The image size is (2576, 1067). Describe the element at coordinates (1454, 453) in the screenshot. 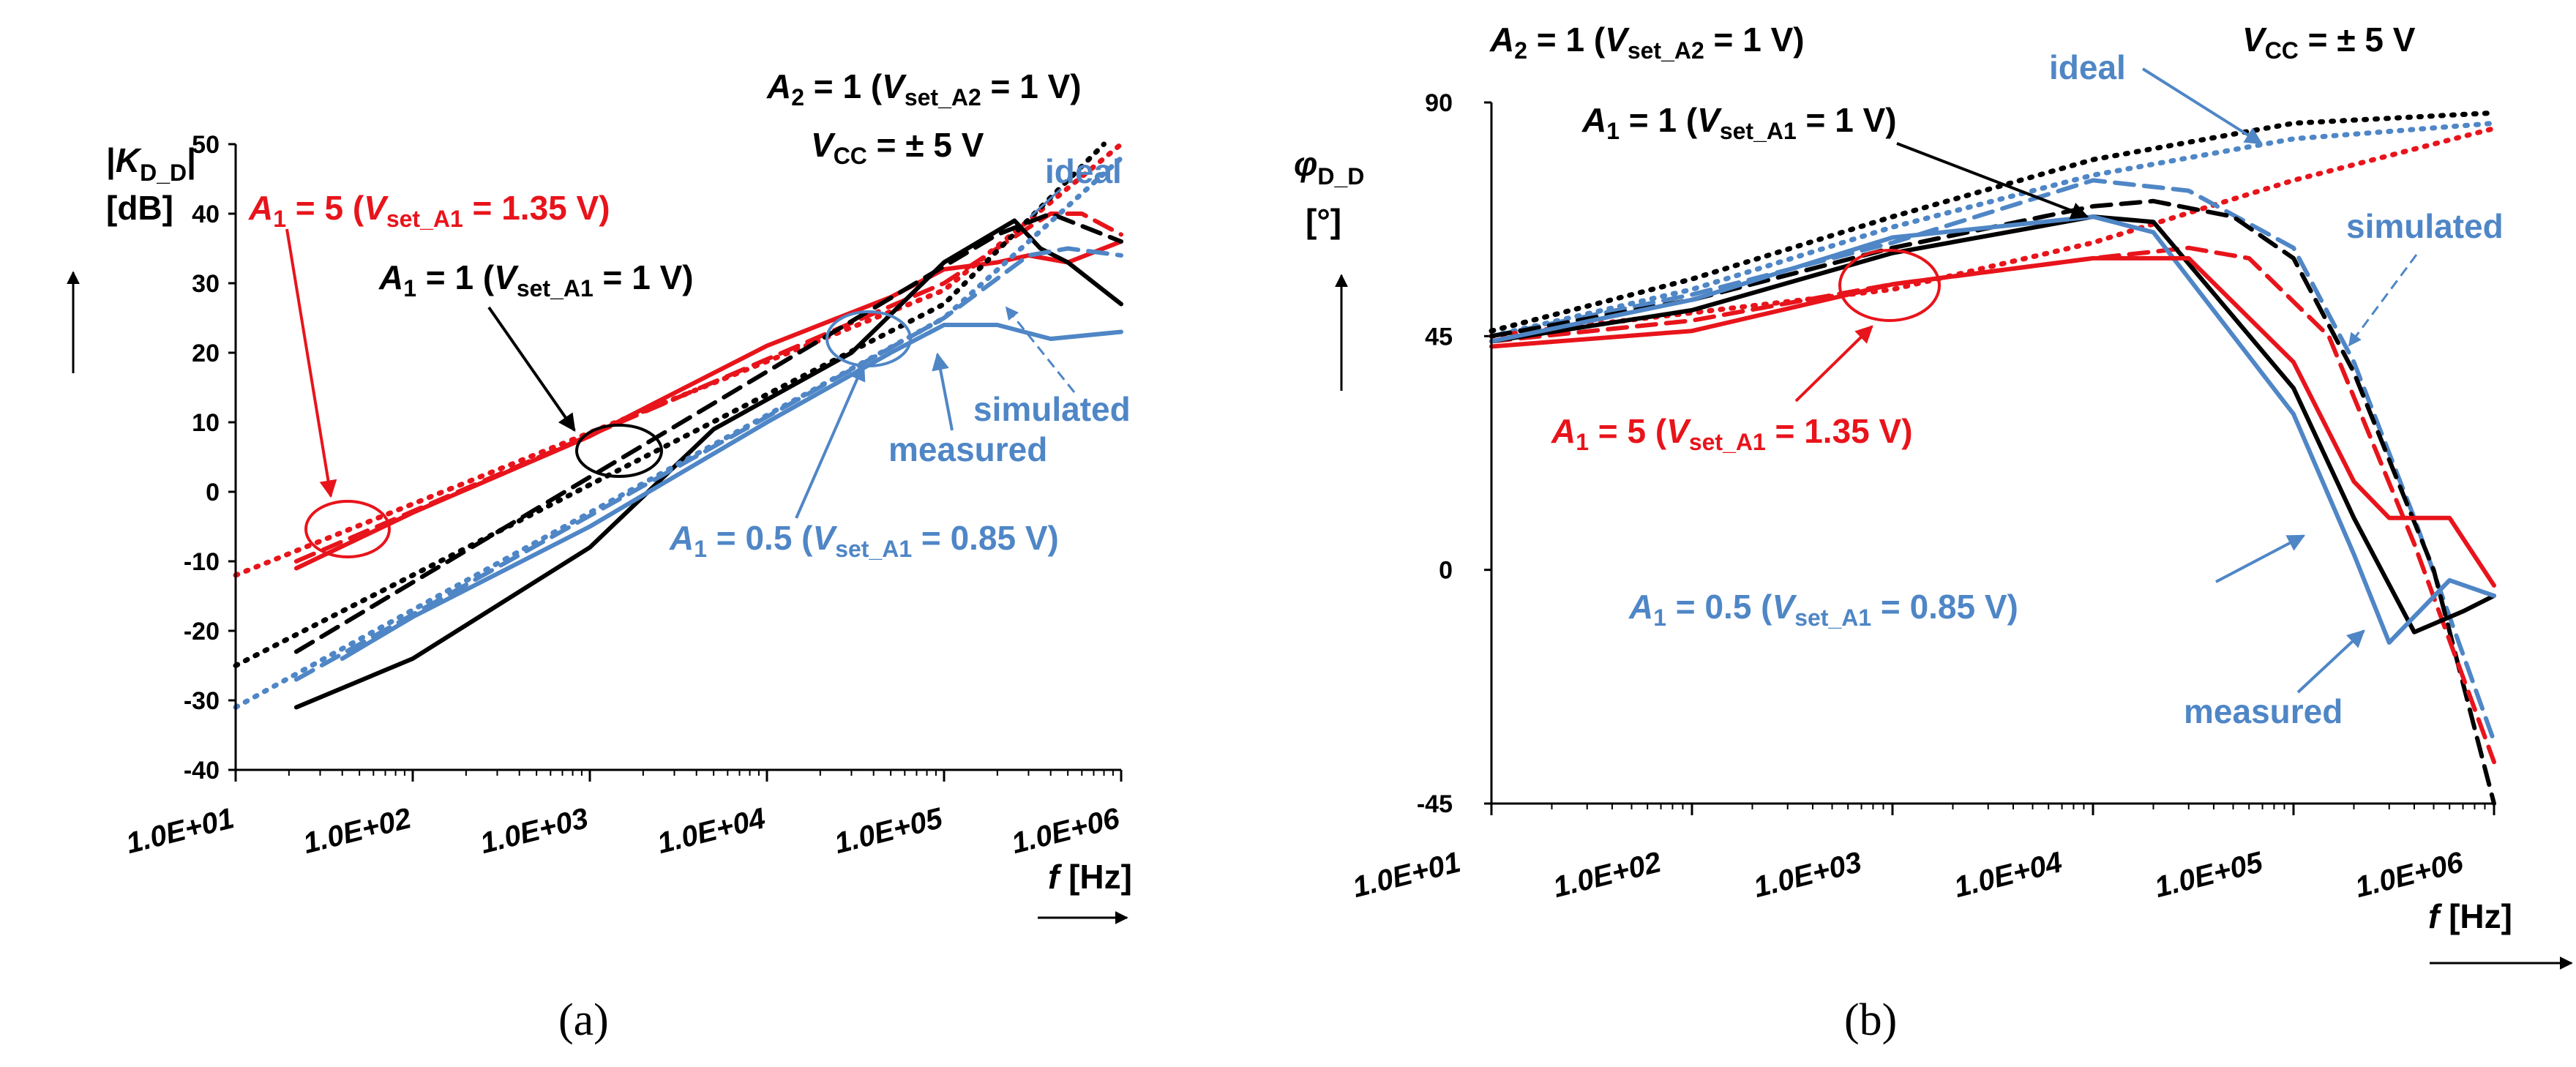

I see `y-tick-labels: -45 0 45 90` at that location.